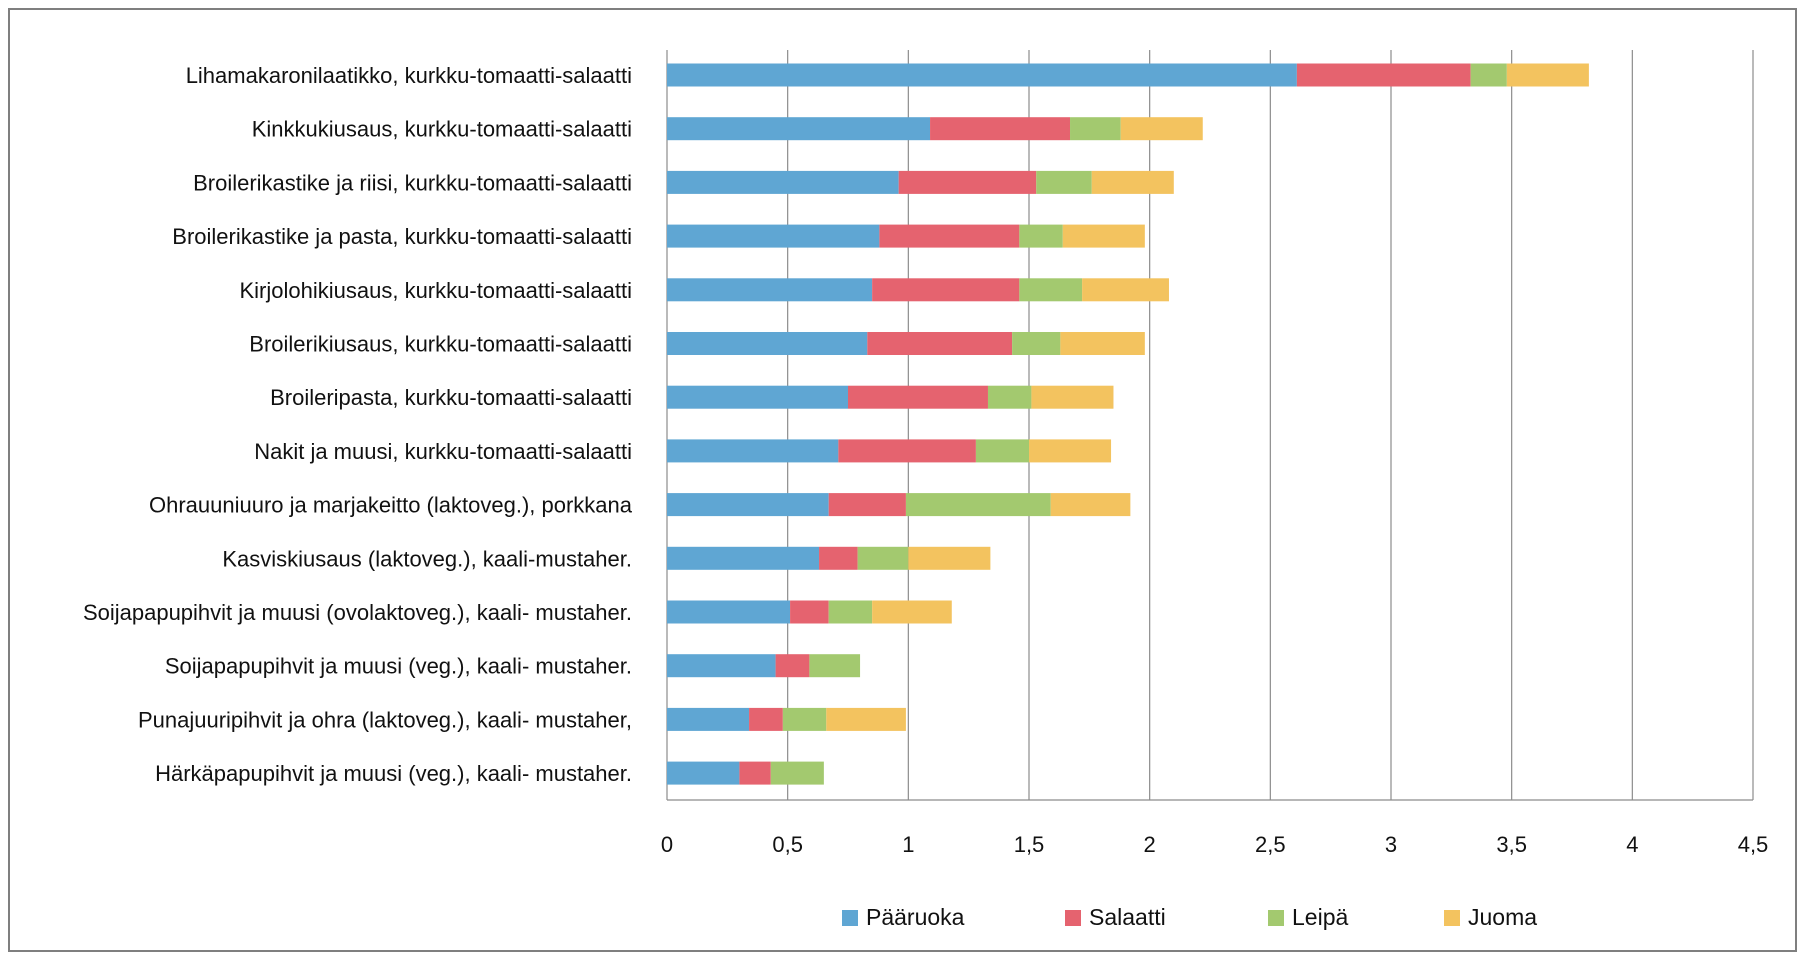 The image size is (1807, 960). Describe the element at coordinates (1511, 844) in the screenshot. I see `x-tick-label: 3,5` at that location.